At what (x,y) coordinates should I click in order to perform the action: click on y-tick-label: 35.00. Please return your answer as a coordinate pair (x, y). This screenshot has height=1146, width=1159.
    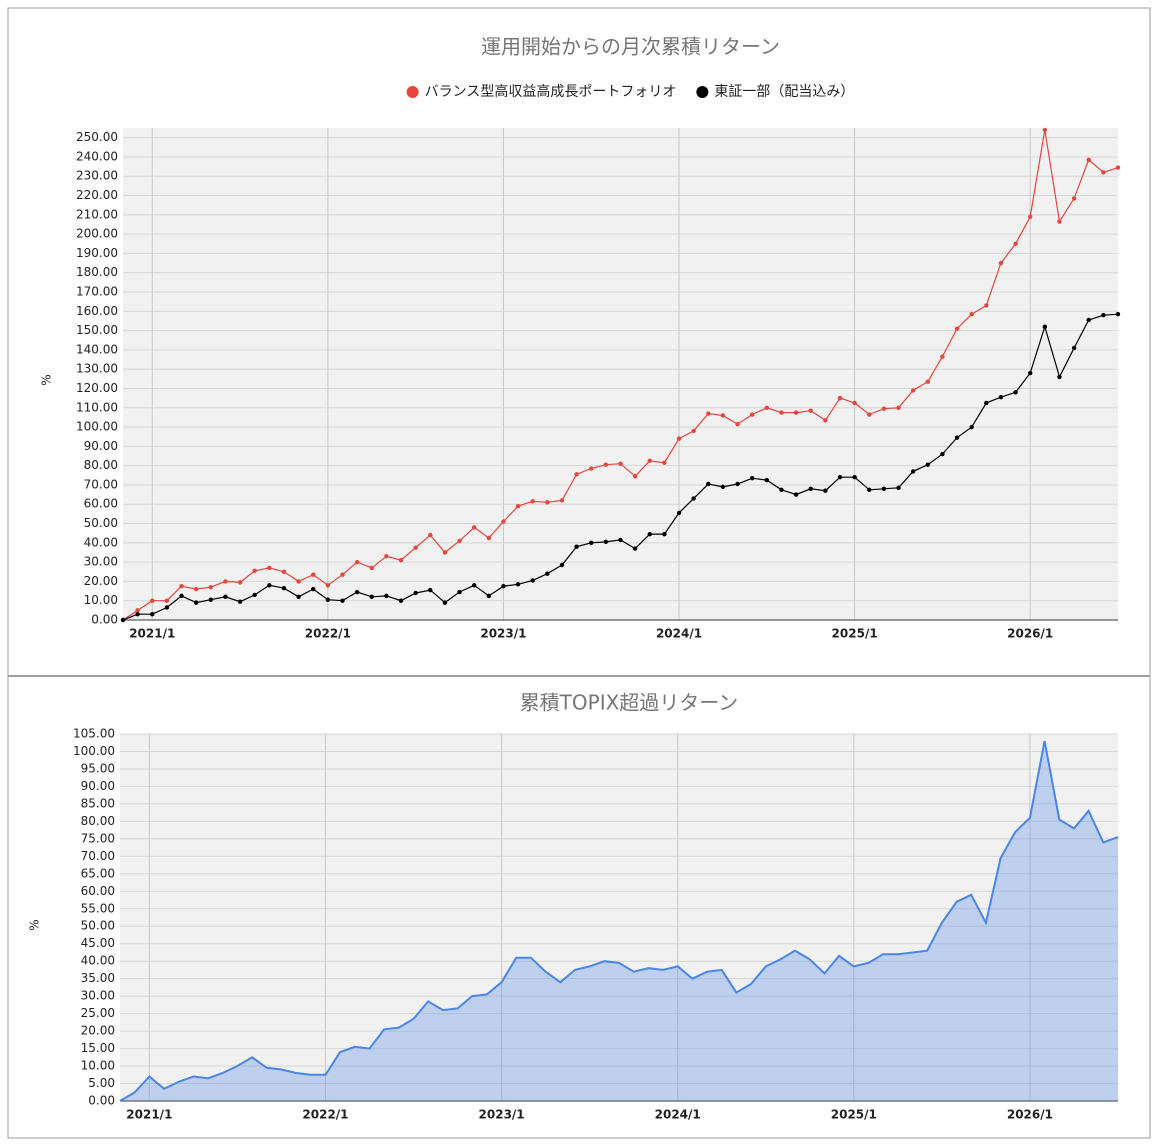
    Looking at the image, I should click on (98, 978).